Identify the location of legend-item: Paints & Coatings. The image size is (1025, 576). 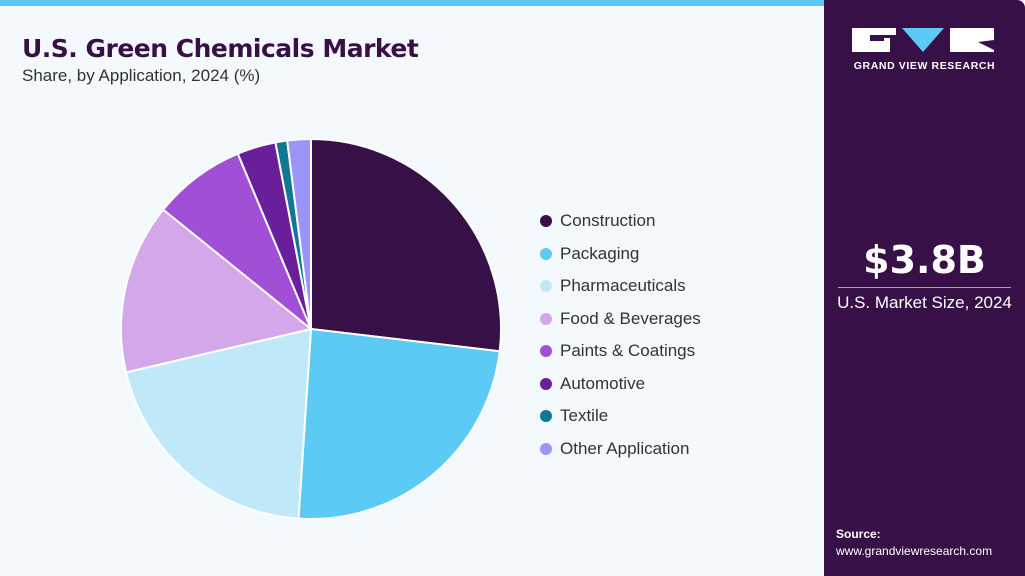
(620, 351).